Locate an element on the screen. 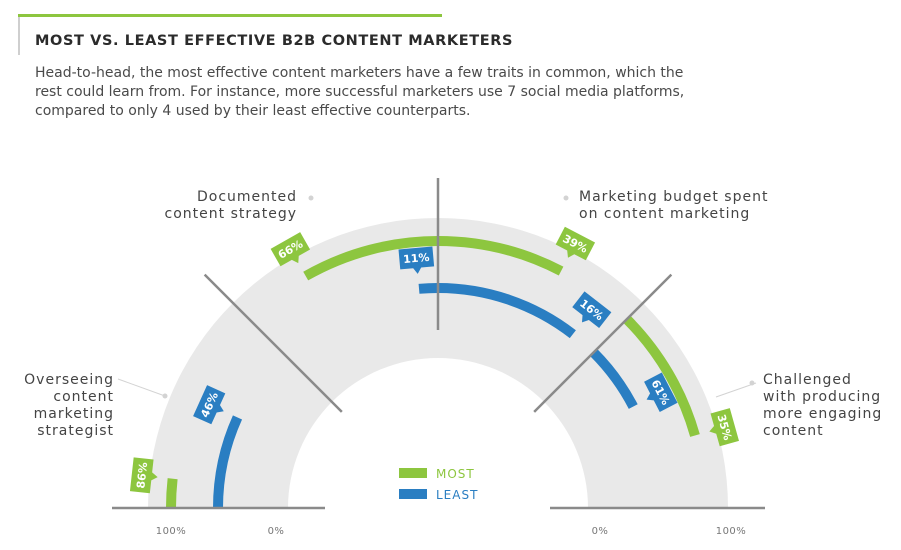 The height and width of the screenshot is (550, 901). badge-most-3: 39% is located at coordinates (575, 243).